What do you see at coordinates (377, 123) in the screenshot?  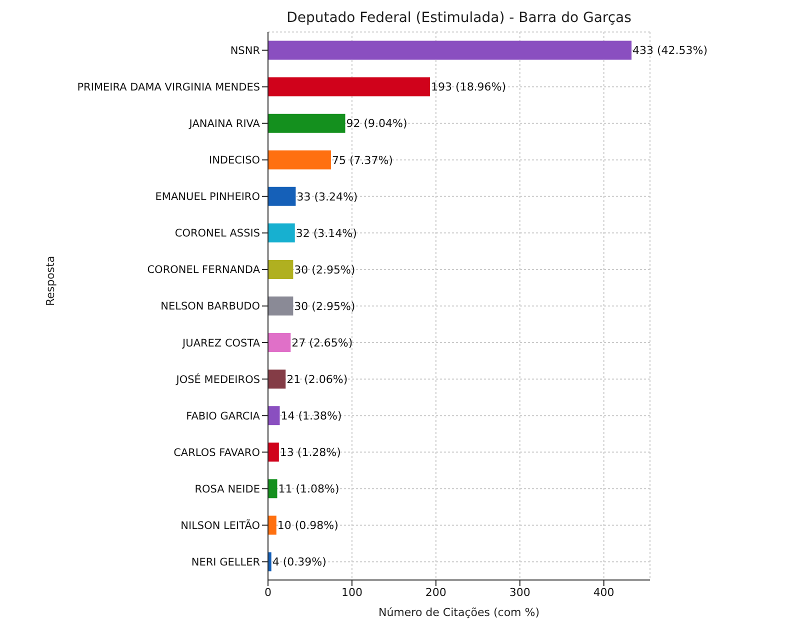 I see `data-label: 92 (9.04%)` at bounding box center [377, 123].